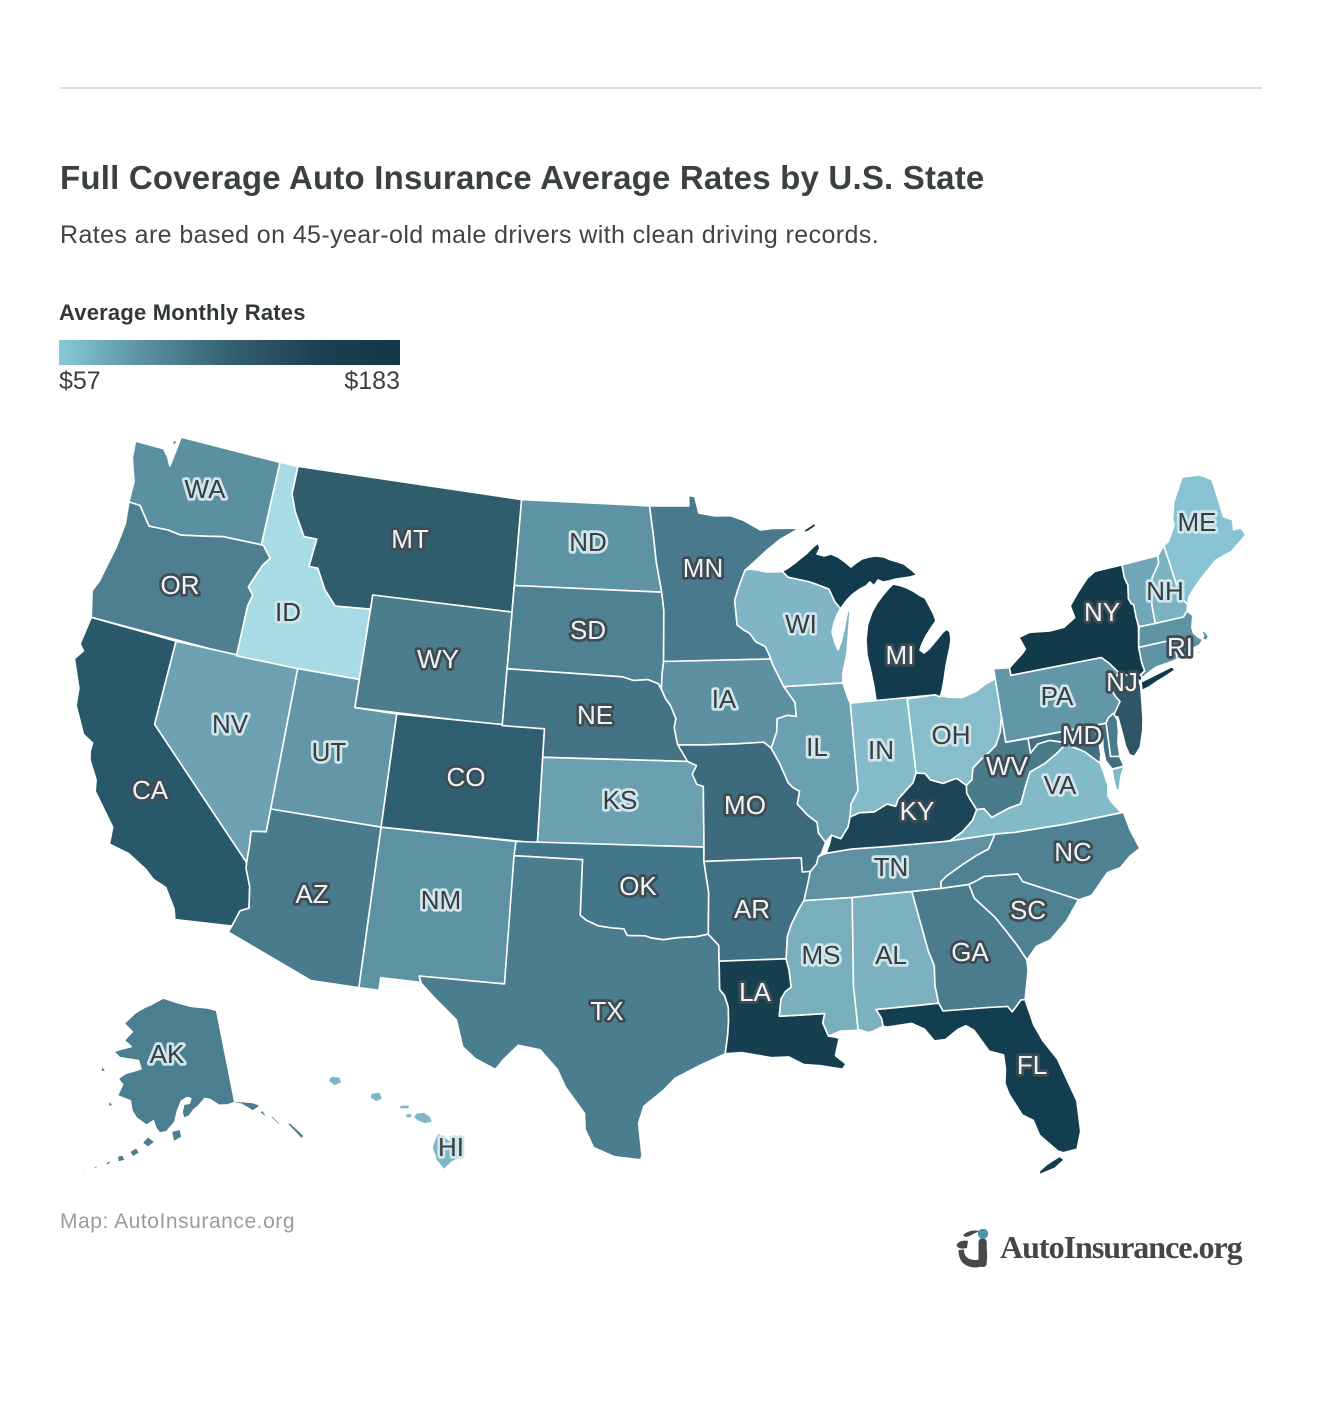 The height and width of the screenshot is (1402, 1320). What do you see at coordinates (891, 867) in the screenshot?
I see `svg-text: TN` at bounding box center [891, 867].